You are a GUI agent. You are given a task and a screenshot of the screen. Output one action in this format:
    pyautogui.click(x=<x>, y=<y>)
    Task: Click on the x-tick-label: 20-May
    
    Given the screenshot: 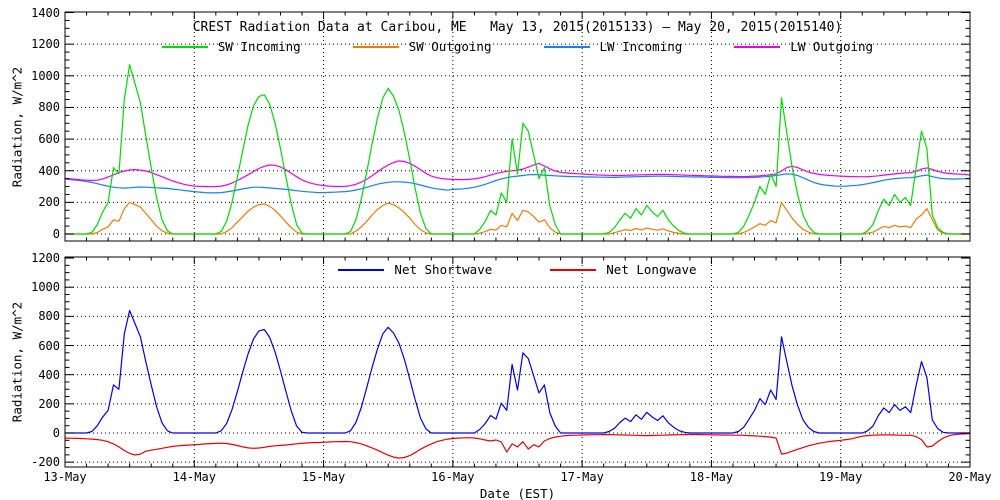 What is the action you would take?
    pyautogui.click(x=970, y=477)
    